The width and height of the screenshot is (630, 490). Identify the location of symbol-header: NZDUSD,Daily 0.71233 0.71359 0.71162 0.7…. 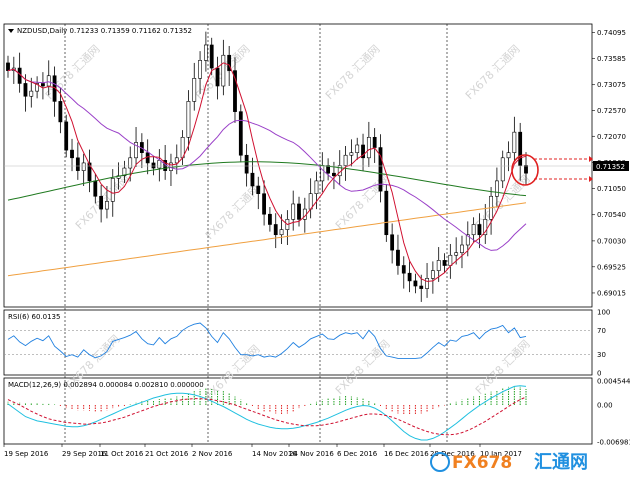
(104, 31).